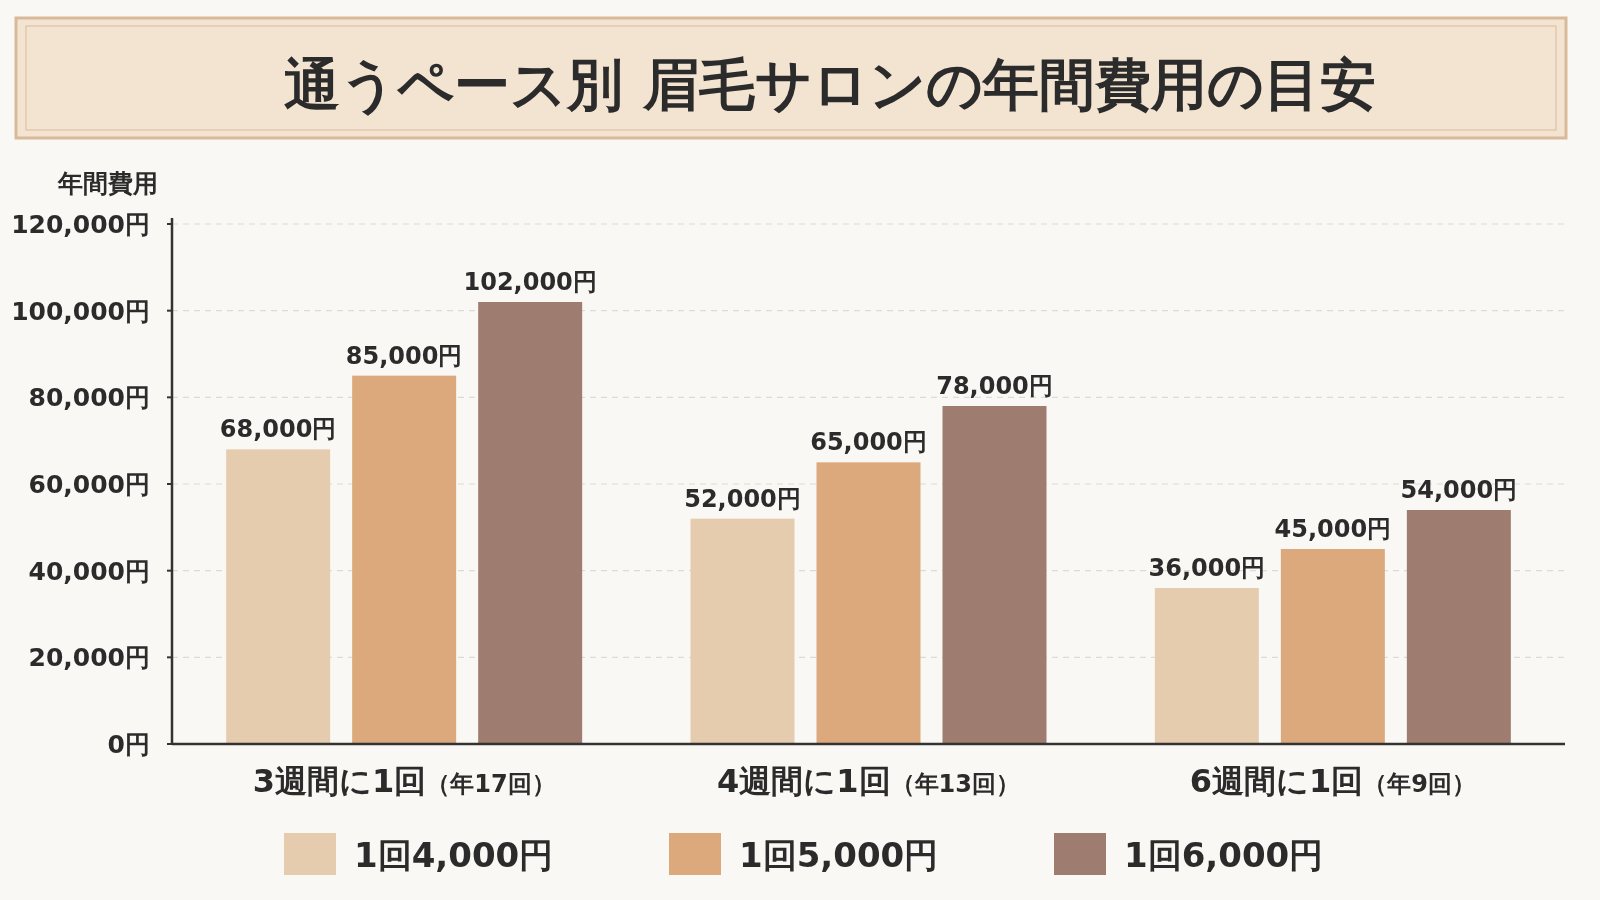 The image size is (1600, 900). I want to click on y-tick-label: 60,000円, so click(89, 484).